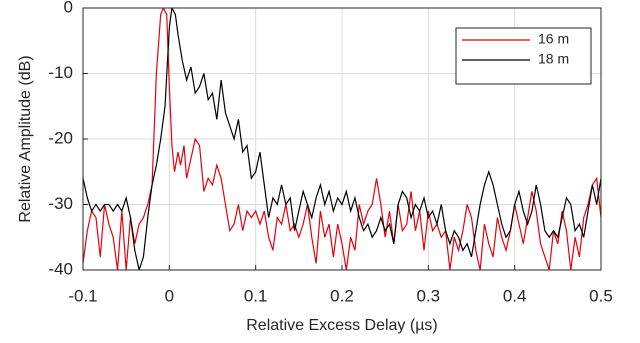 This screenshot has height=343, width=640. What do you see at coordinates (60, 72) in the screenshot?
I see `y-tick-label: -10` at bounding box center [60, 72].